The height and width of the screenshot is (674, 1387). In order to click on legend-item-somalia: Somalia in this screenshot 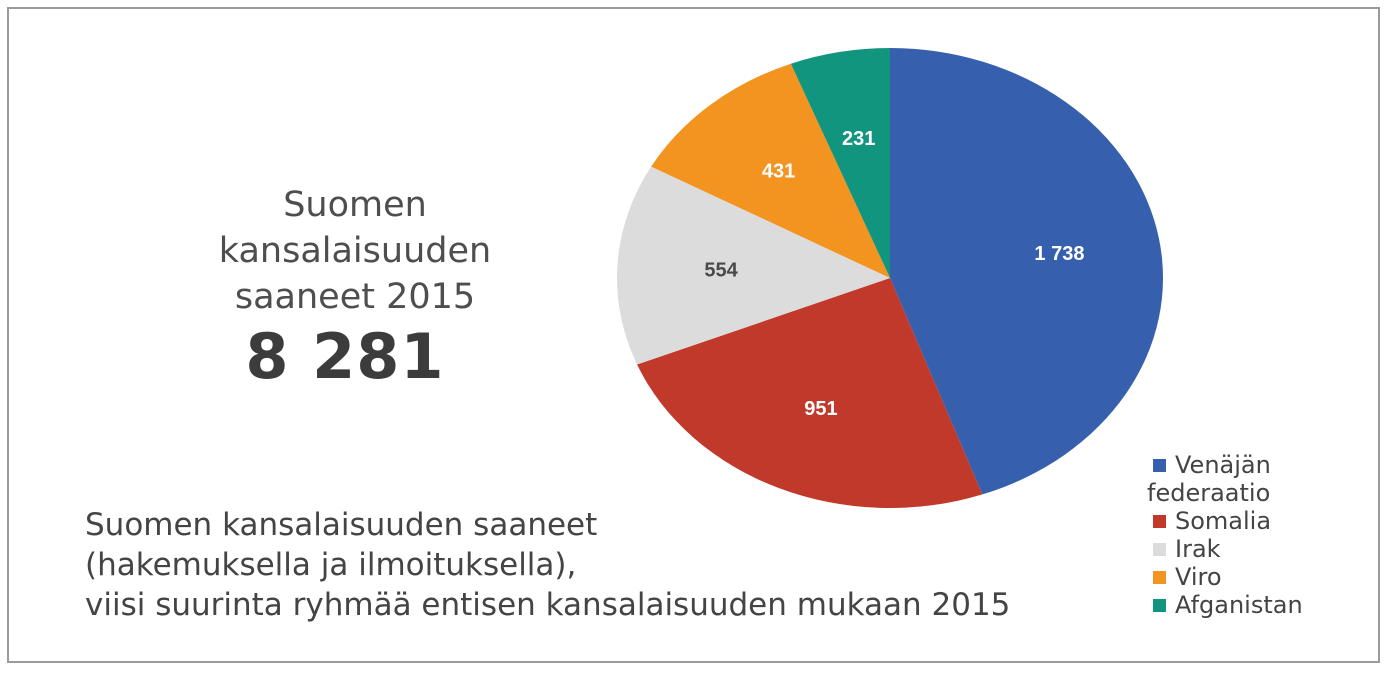, I will do `click(1225, 521)`.